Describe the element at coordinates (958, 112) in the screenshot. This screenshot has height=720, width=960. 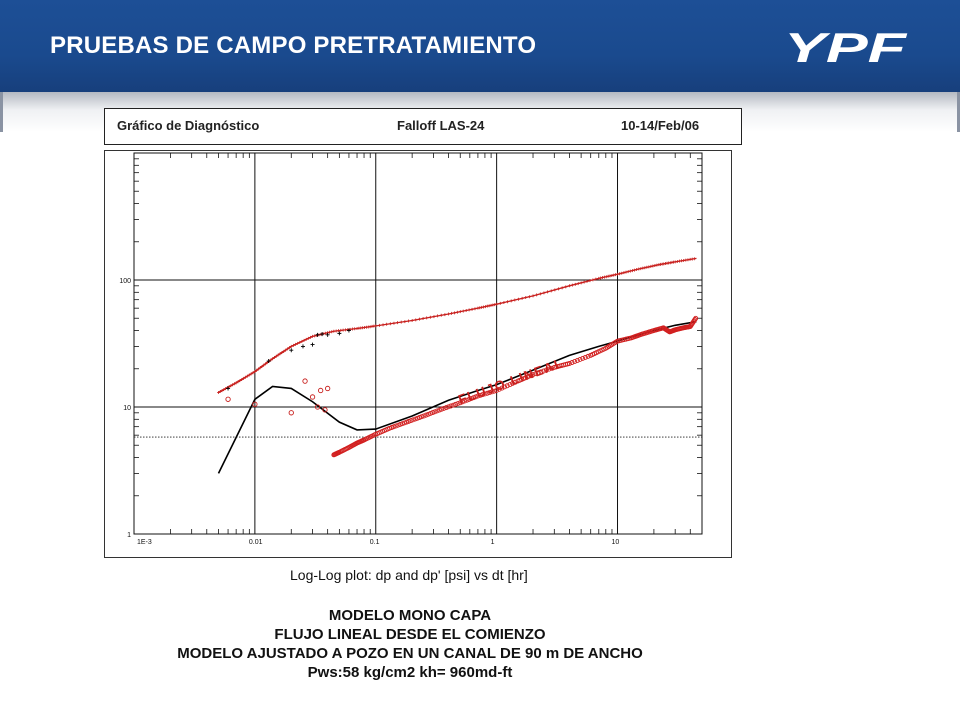
I see `right-edge-line` at that location.